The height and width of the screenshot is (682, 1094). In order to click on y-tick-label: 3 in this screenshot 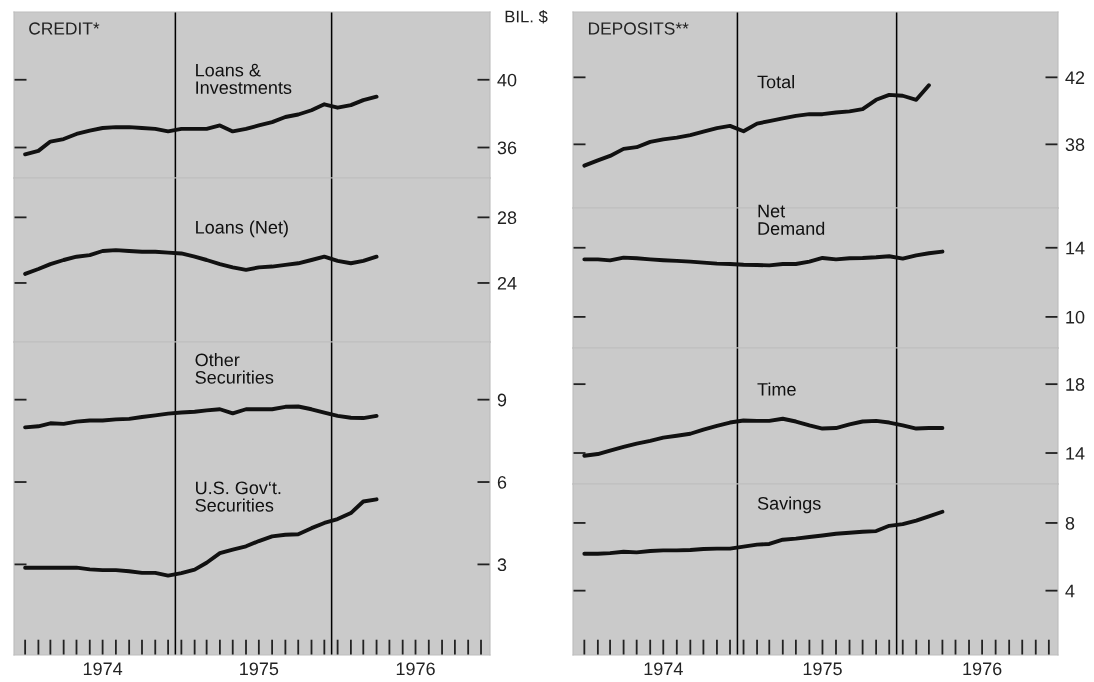, I will do `click(502, 565)`.